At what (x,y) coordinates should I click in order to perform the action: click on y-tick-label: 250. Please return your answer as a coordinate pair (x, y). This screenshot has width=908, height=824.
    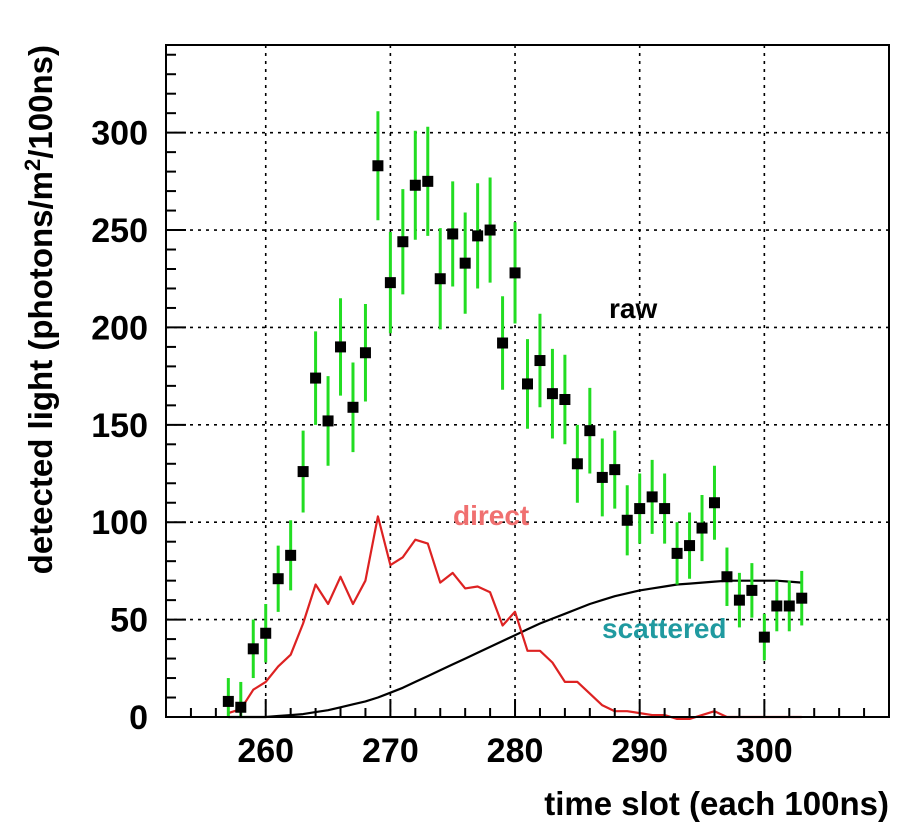
    Looking at the image, I should click on (119, 231).